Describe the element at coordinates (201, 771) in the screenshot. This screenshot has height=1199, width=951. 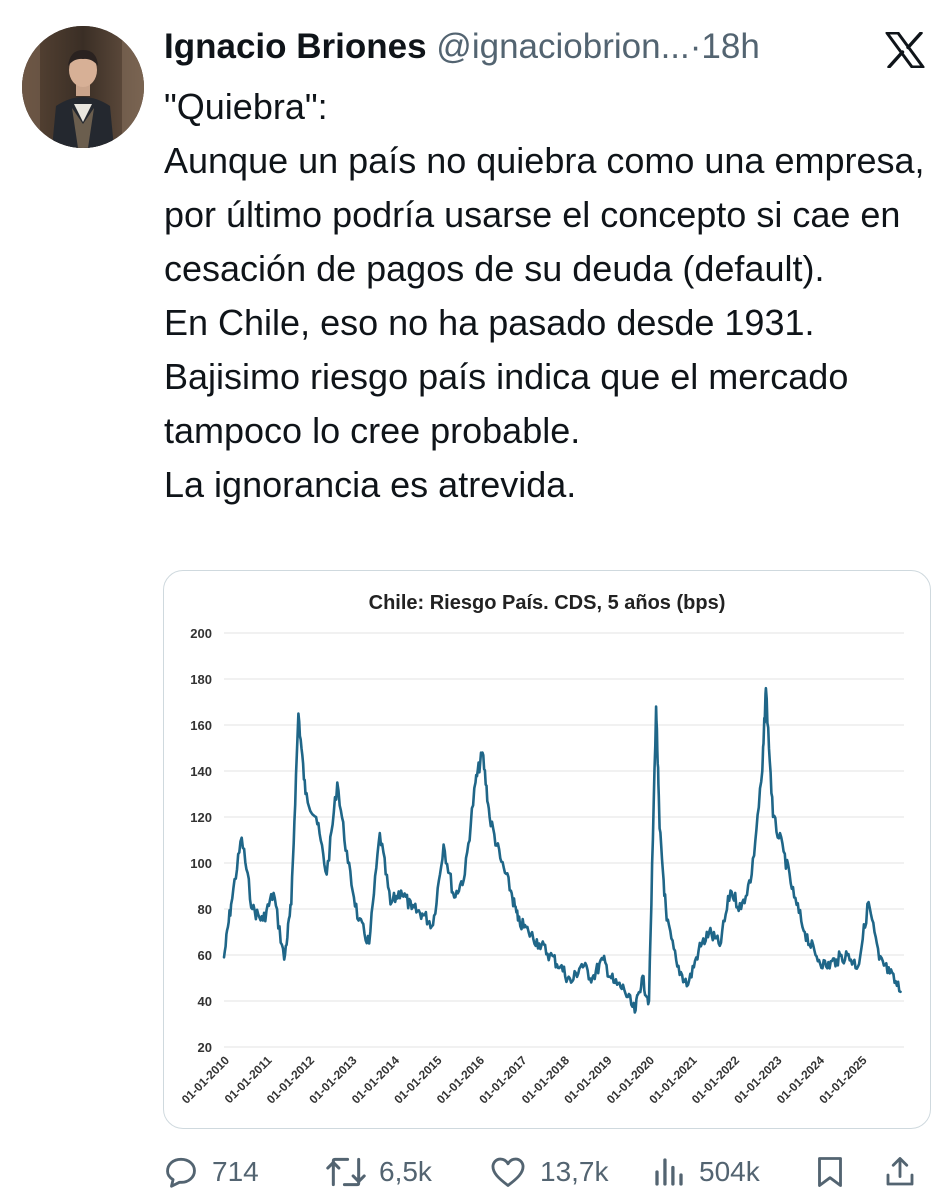
I see `y-tick-label: 140` at that location.